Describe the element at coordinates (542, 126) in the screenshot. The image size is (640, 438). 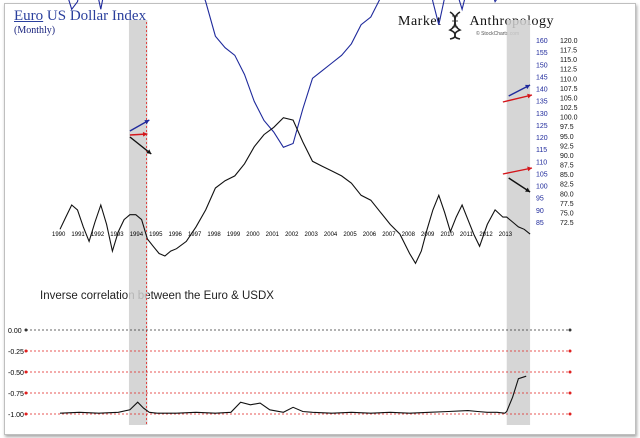
I see `usdx-axis-tick-label: 125` at that location.